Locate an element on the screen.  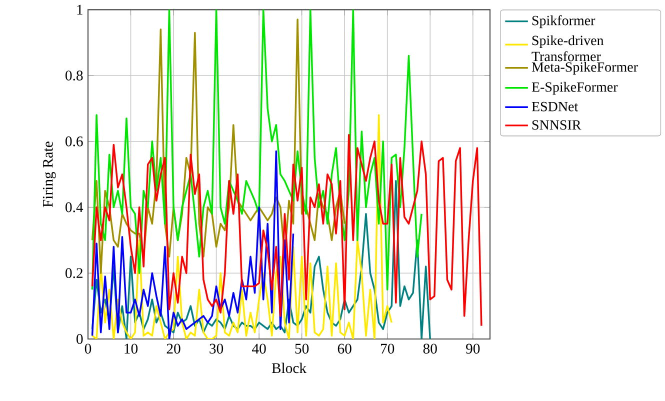
y-tick-label: 1 is located at coordinates (79, 9).